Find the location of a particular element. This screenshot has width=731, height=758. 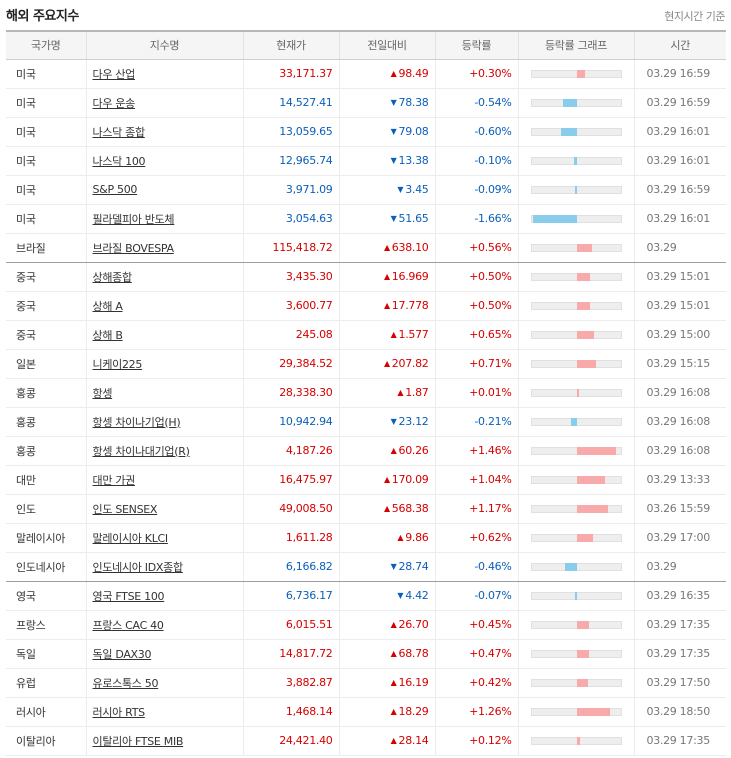

table-row: 대만 대만 가권 16,475.97 ▲ 170.09 +1.04% 03.29 13:33 is located at coordinates (366, 480).